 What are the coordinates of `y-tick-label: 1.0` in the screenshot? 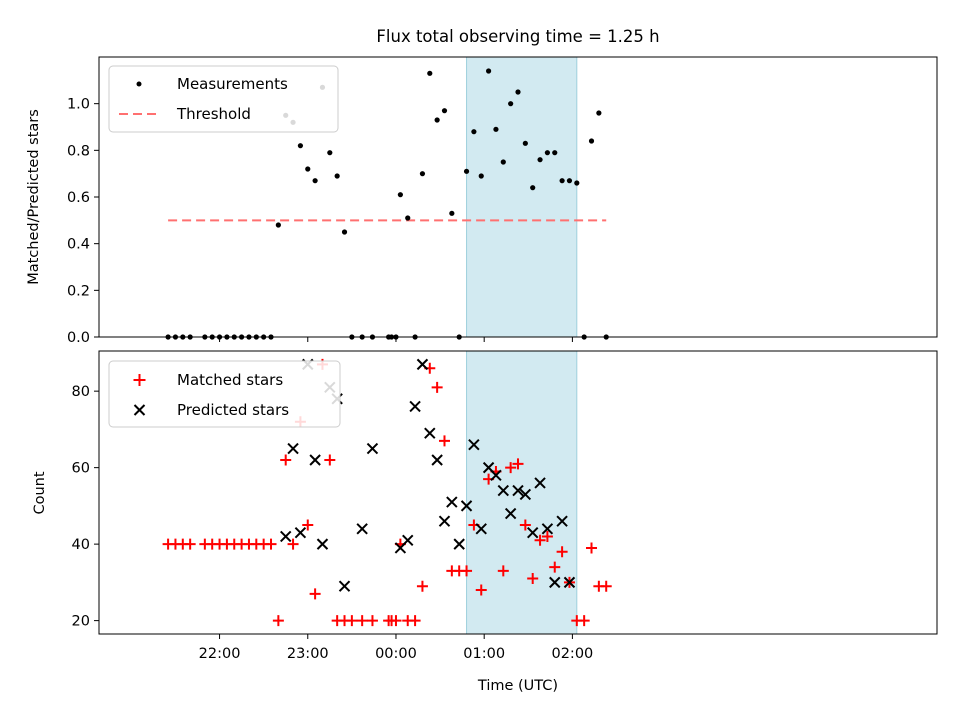 It's located at (78, 105).